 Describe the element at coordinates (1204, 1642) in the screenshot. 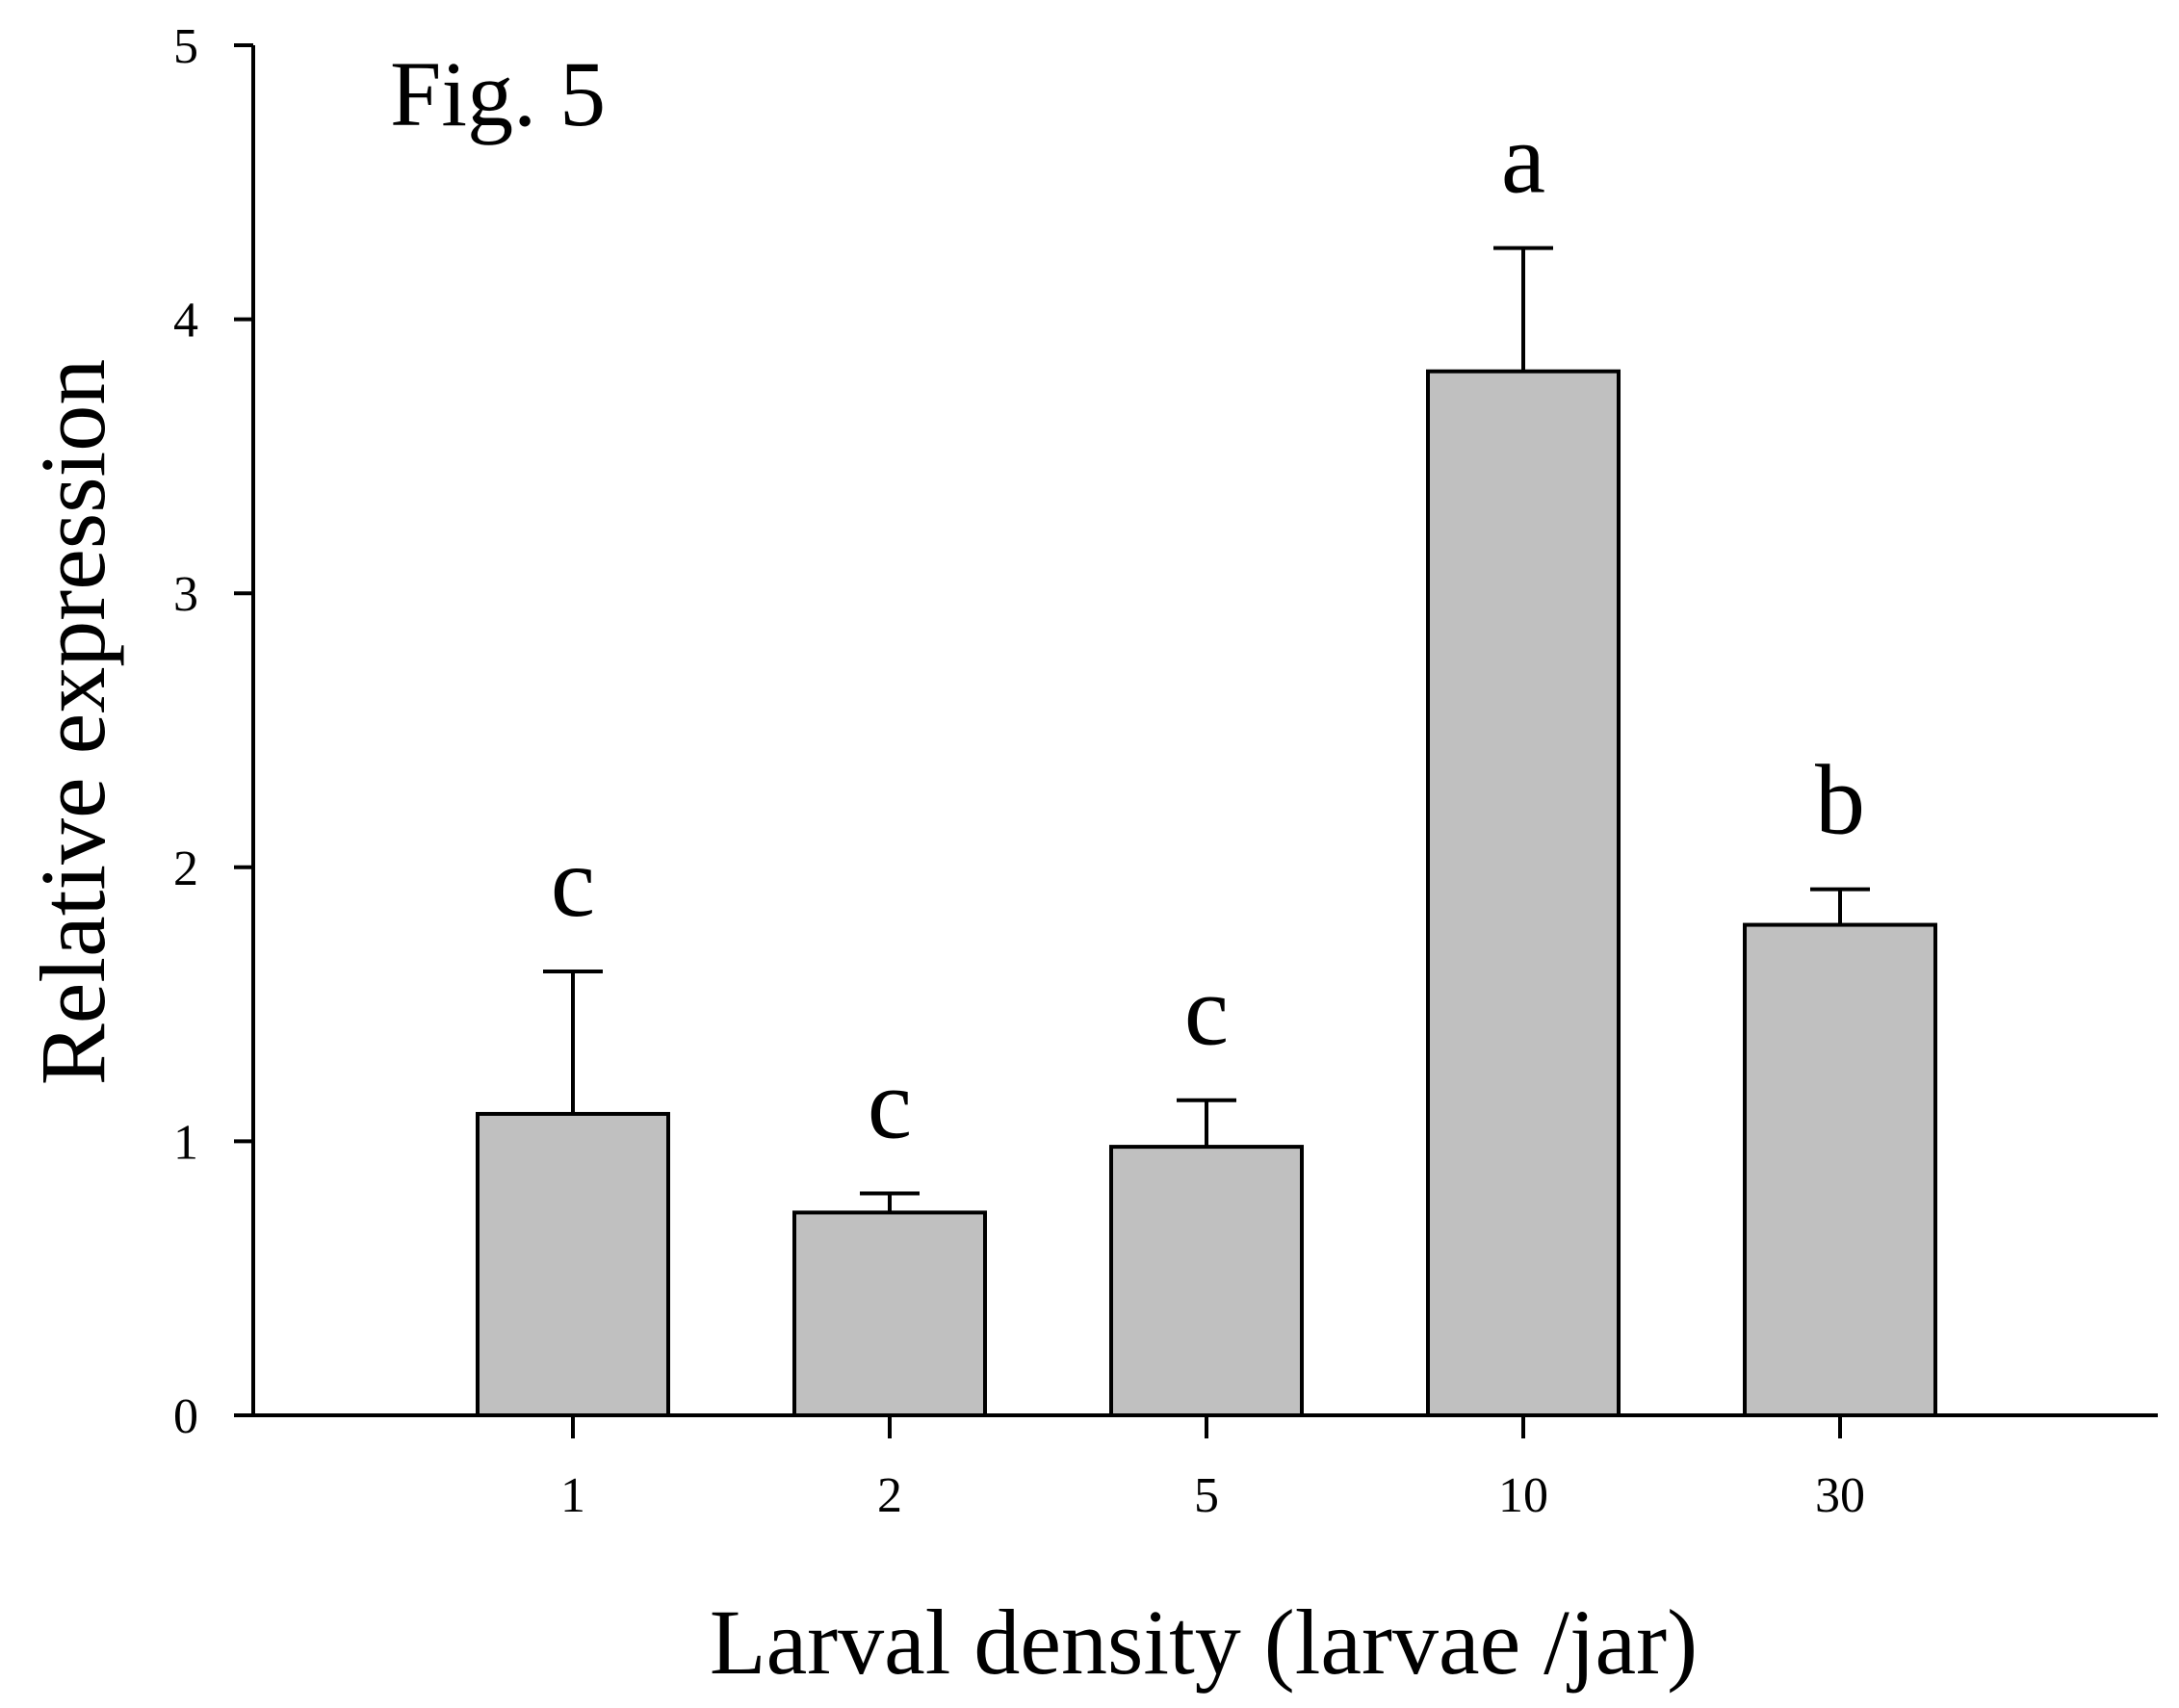

I see `x-axis-title: Larval density (larvae /jar)` at that location.